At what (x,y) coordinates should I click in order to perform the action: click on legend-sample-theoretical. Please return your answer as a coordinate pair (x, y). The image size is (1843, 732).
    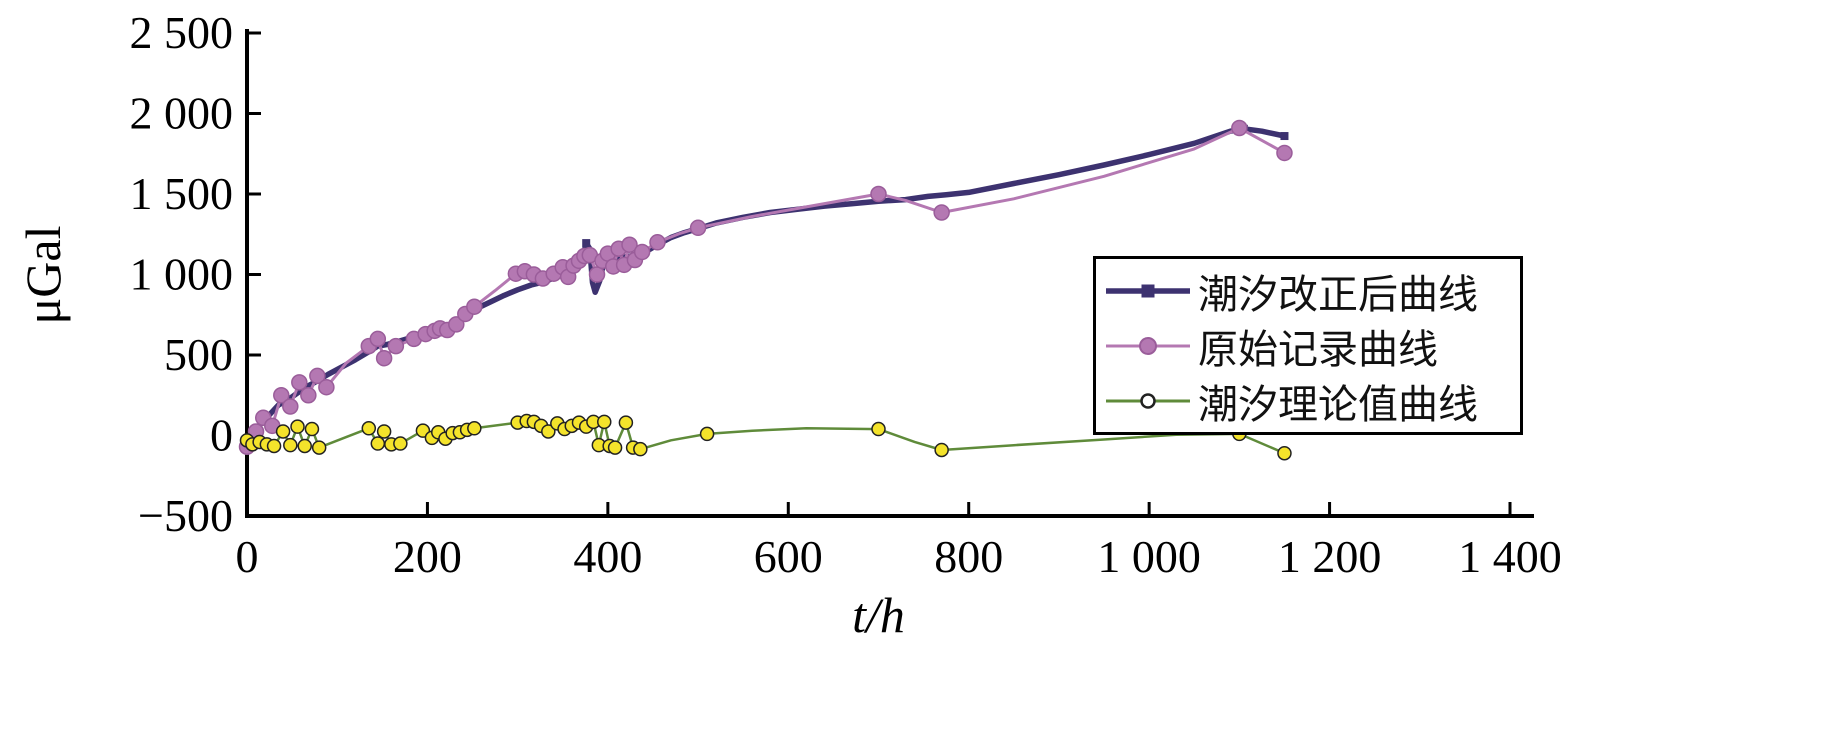
    Looking at the image, I should click on (1148, 400).